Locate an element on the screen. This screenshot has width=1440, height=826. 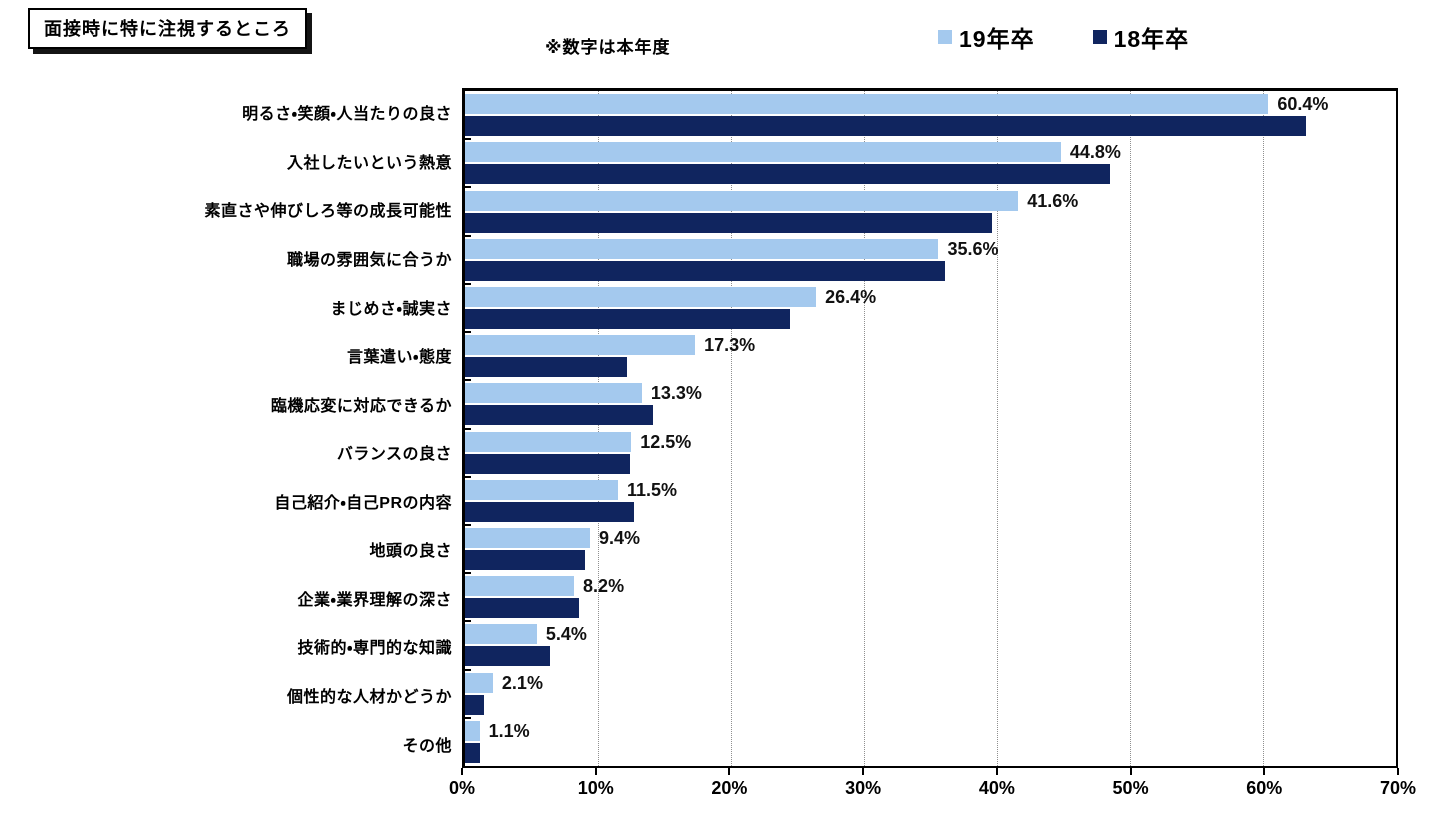
x-axis-tick-label: 20% is located at coordinates (729, 788).